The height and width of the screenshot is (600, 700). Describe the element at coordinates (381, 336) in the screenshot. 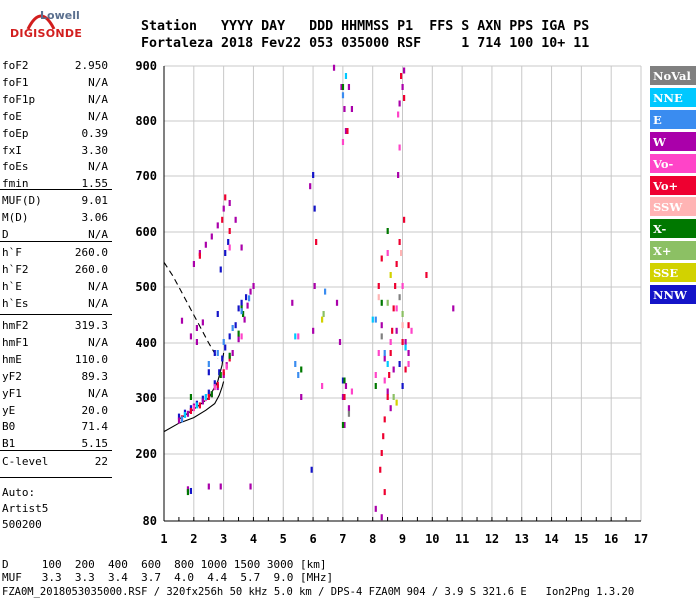

I see `echo-point-noval` at that location.